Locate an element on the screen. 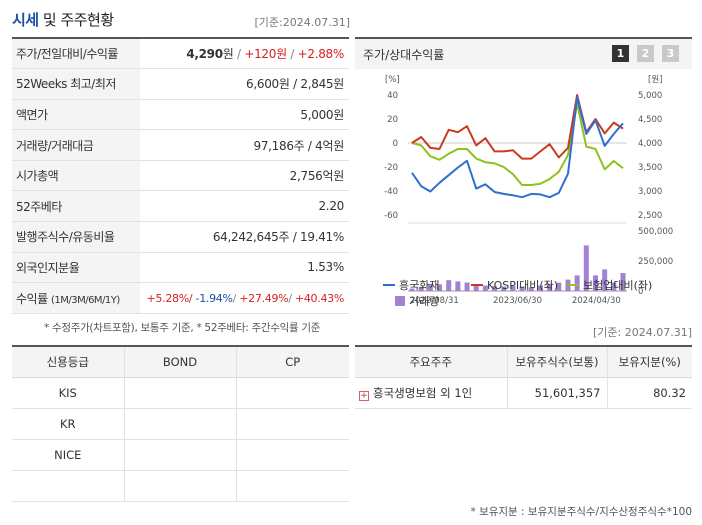 The image size is (702, 525). row-foreign: 외국인지분율 1.53% is located at coordinates (180, 268).